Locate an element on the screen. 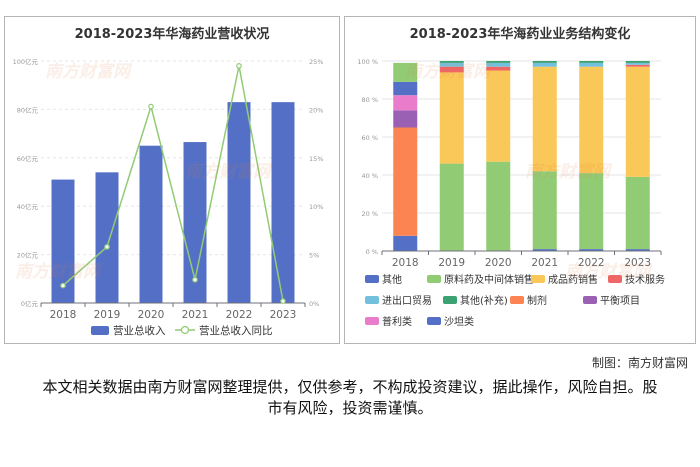 Image resolution: width=700 pixels, height=467 pixels. revenue-chart-title: 2018-2023年华海药业营收状况 is located at coordinates (172, 34).